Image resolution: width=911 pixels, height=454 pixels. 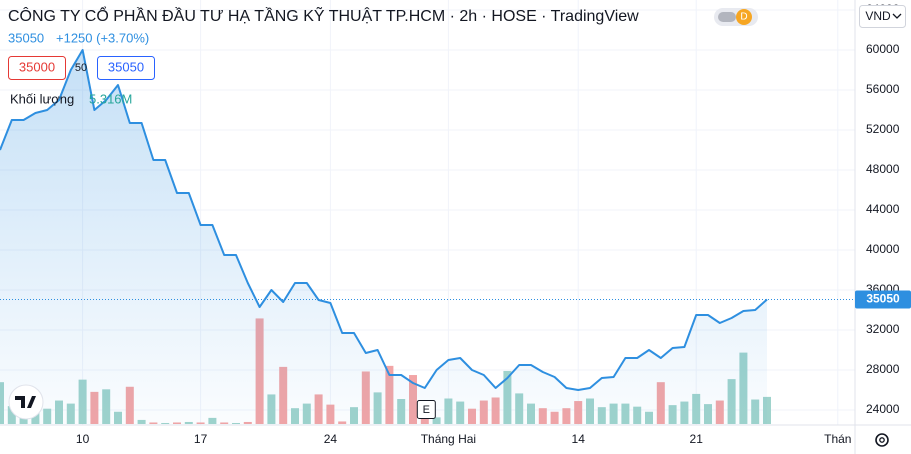 I want to click on x-tick-label: Tháng Hai, so click(x=448, y=439).